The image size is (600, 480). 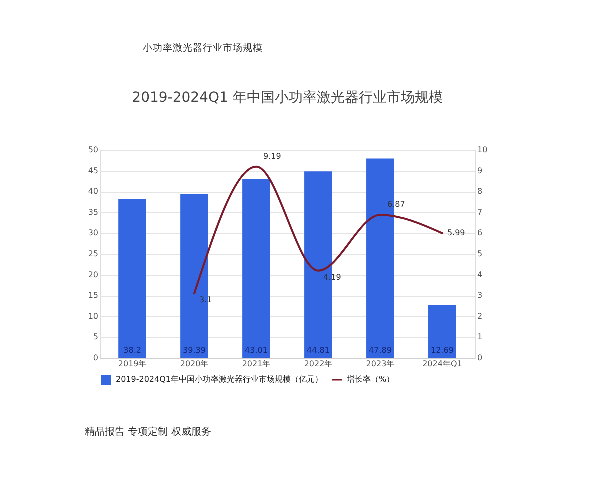 What do you see at coordinates (219, 379) in the screenshot?
I see `legend-label: 2019-2024Q1年中国小功率激光器行业市场规模（亿元）` at bounding box center [219, 379].